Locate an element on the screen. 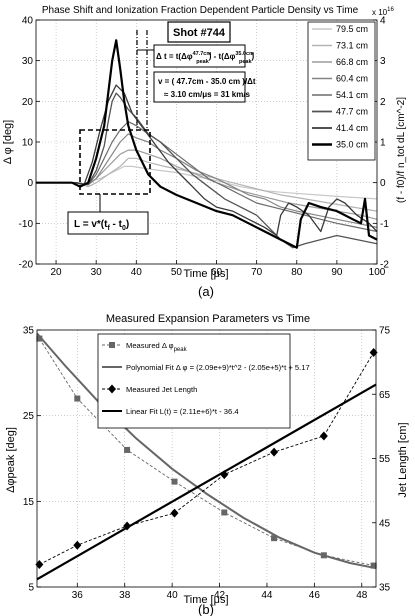 Image resolution: width=415 pixels, height=616 pixels. chart-a-legend-label: 66.8 cm is located at coordinates (352, 62).